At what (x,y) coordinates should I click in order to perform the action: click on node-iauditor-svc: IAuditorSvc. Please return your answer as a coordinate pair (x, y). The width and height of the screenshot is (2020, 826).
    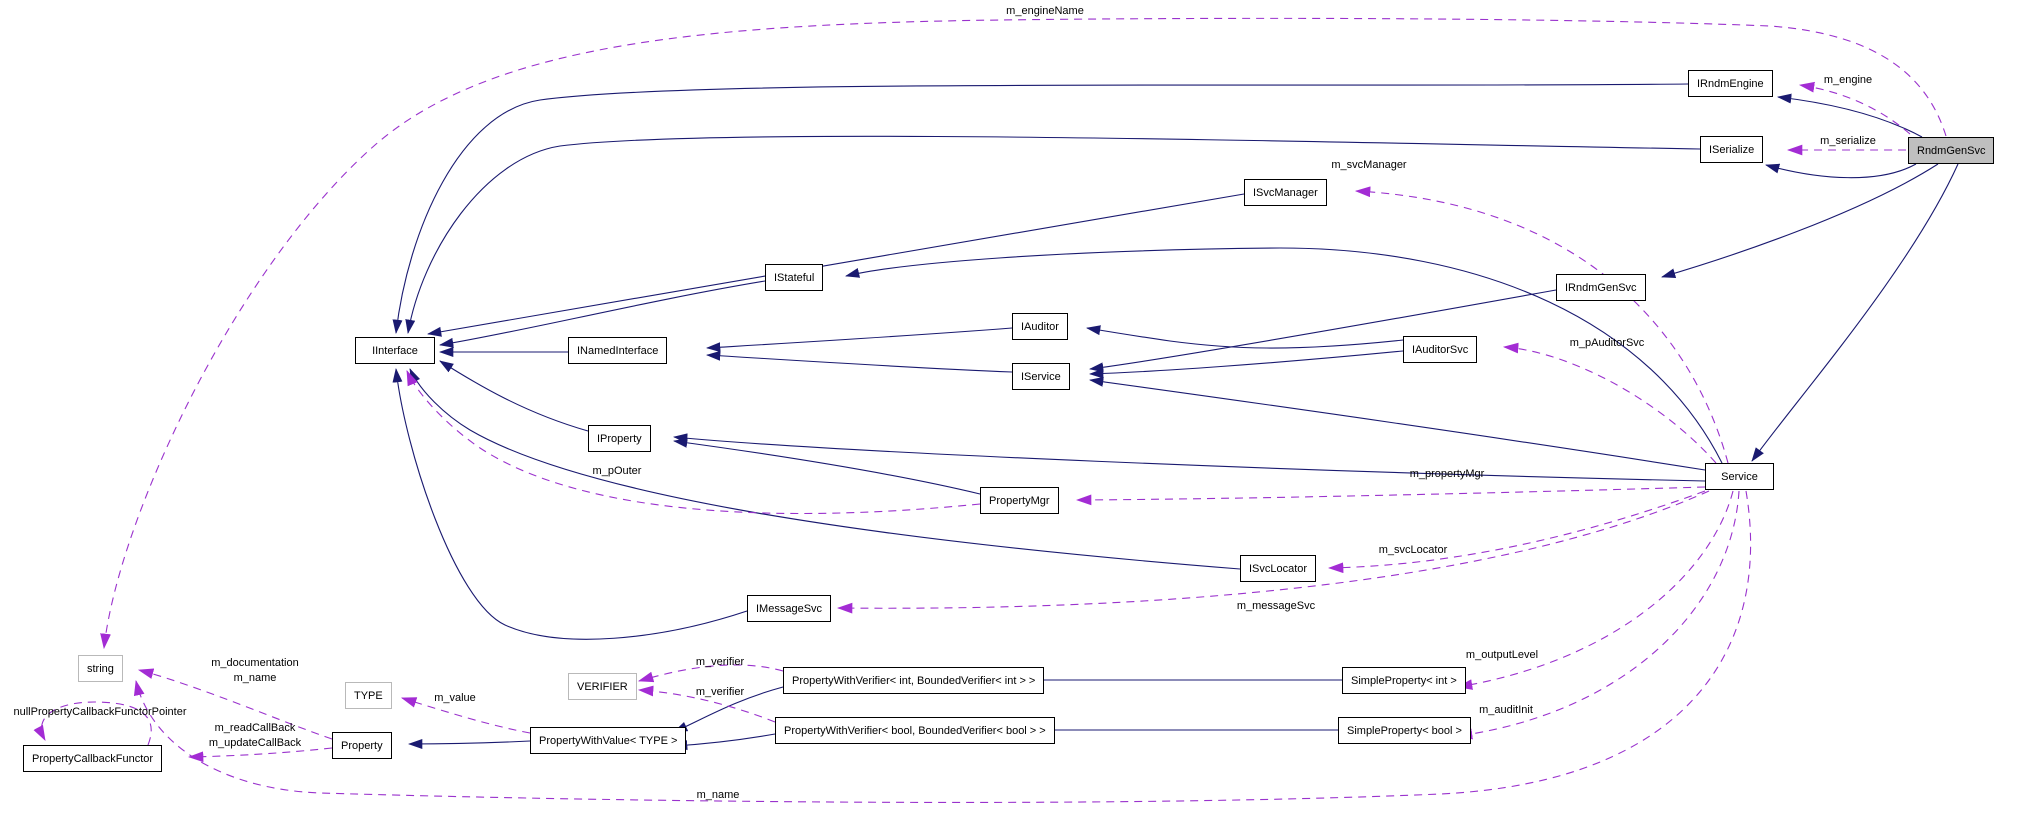
    Looking at the image, I should click on (1440, 349).